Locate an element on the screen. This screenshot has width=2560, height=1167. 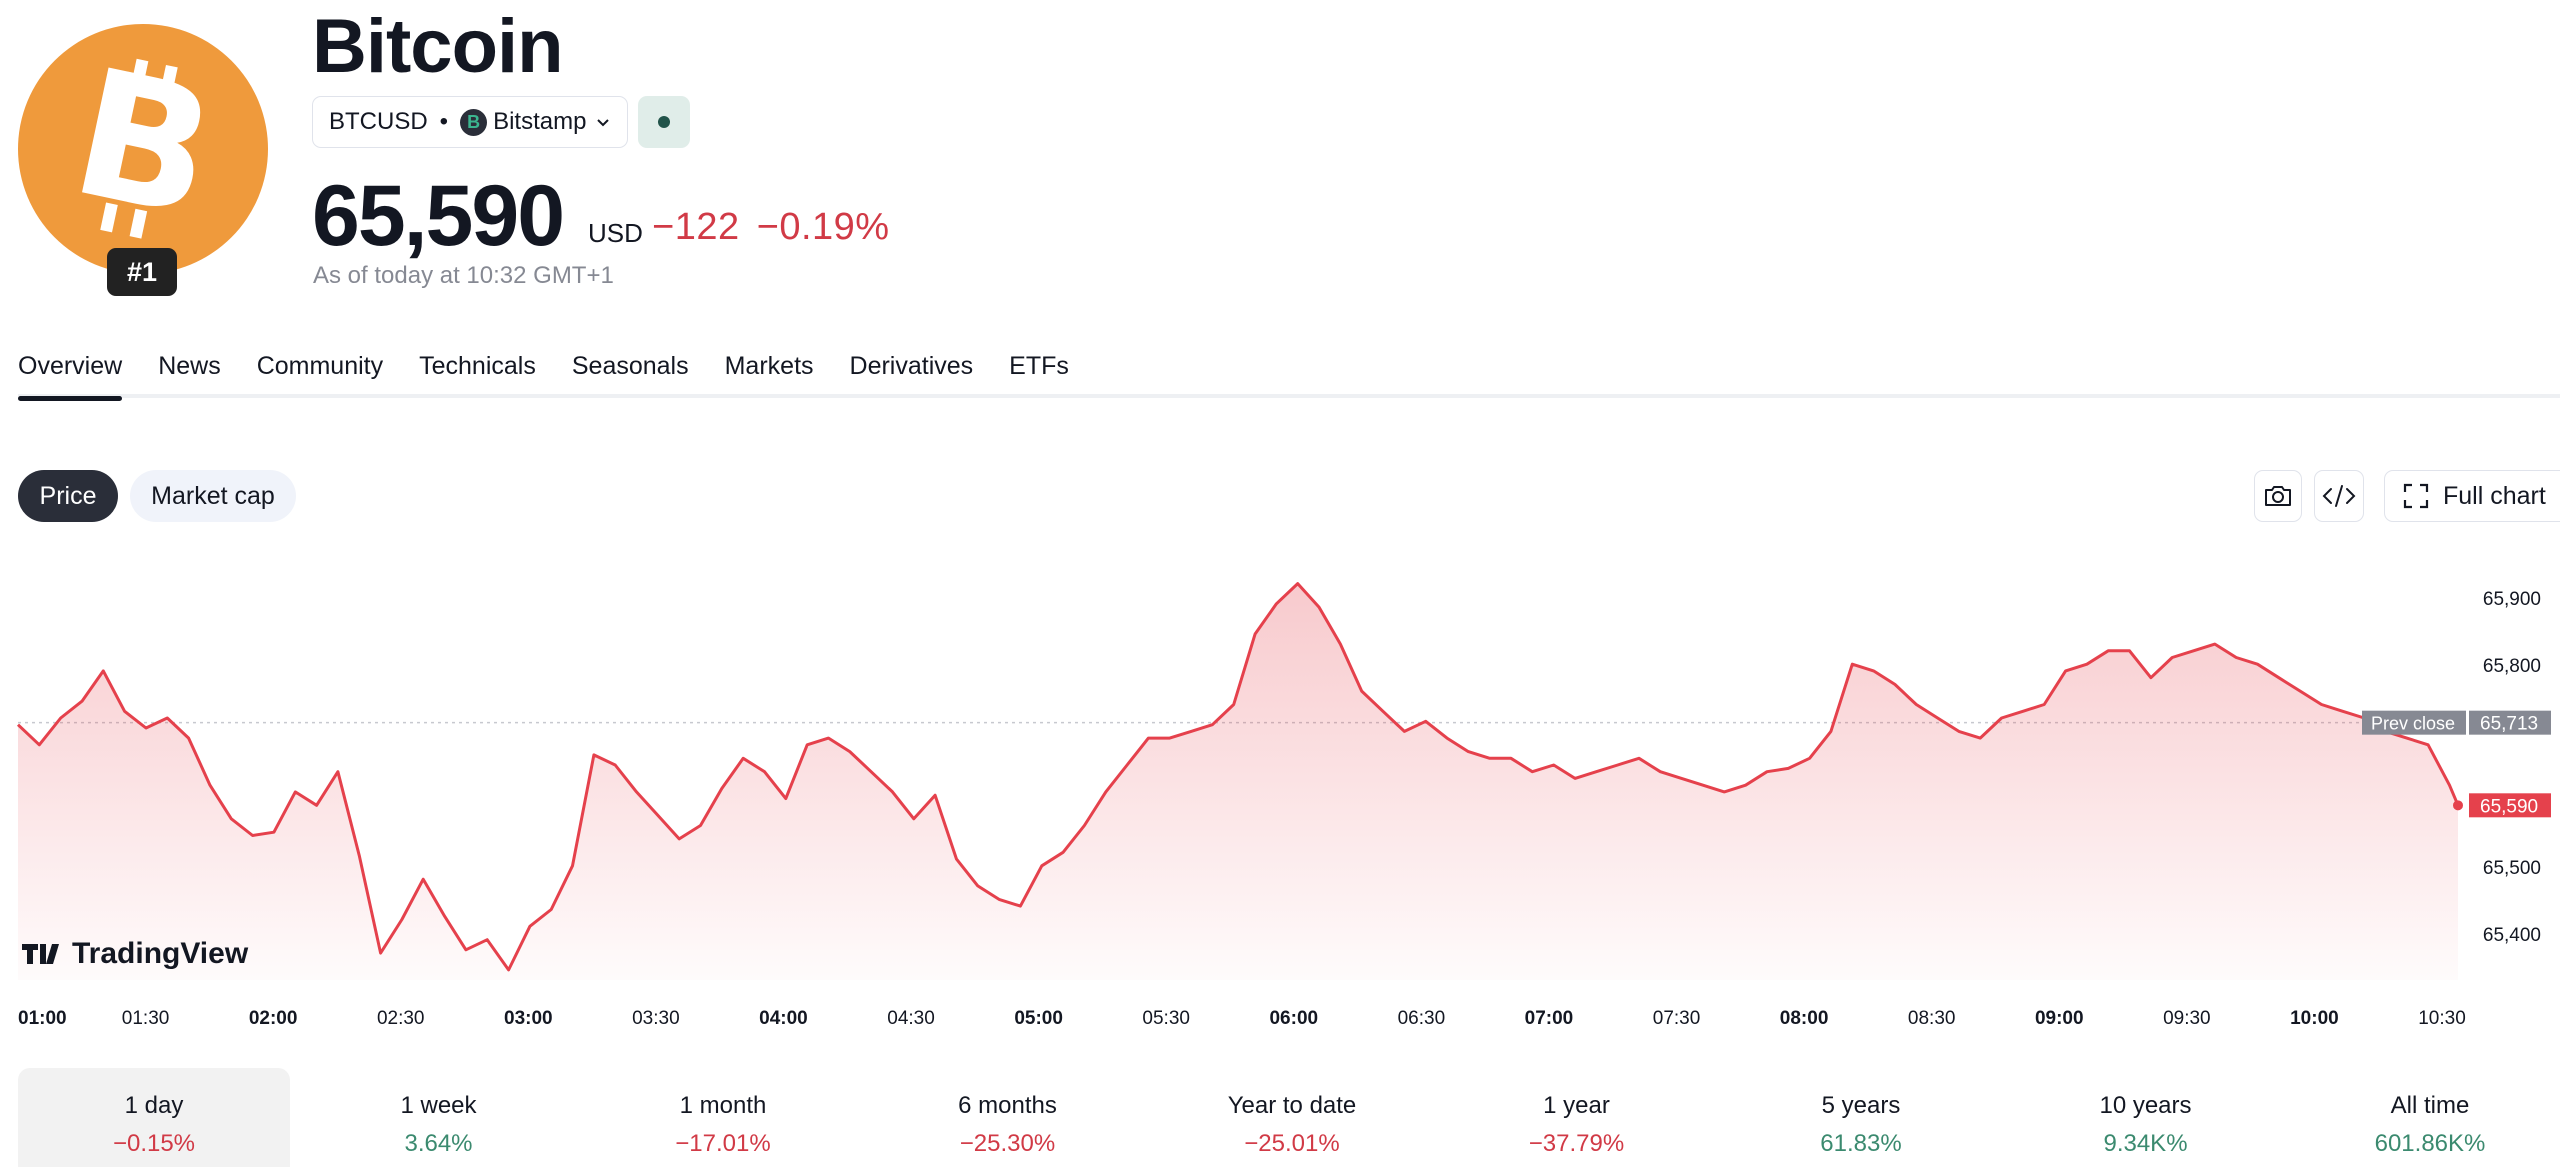
last-price-value: 65,590 is located at coordinates (2509, 806).